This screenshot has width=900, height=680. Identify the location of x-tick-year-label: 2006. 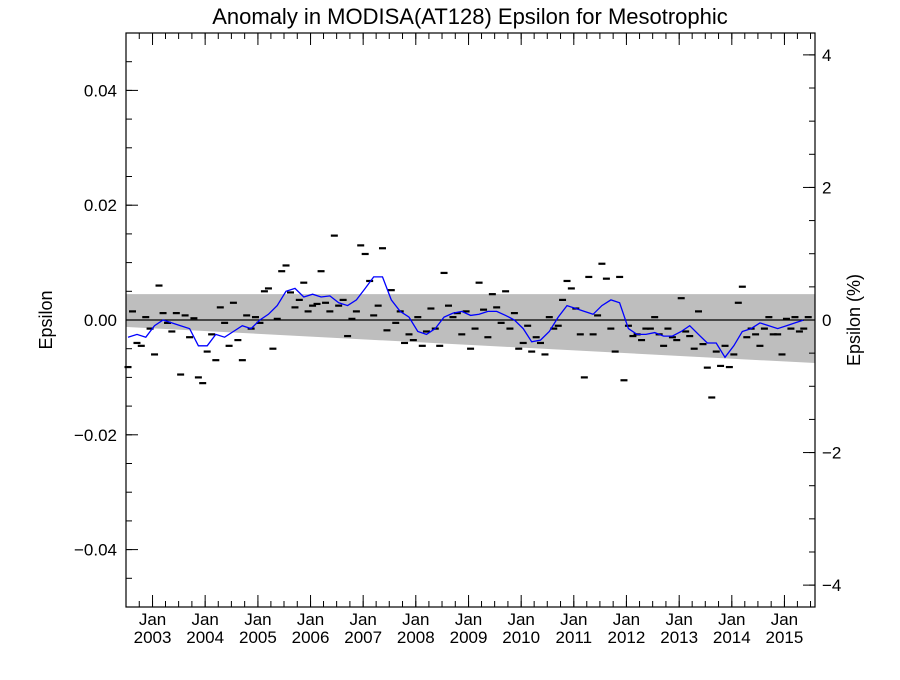
(311, 637).